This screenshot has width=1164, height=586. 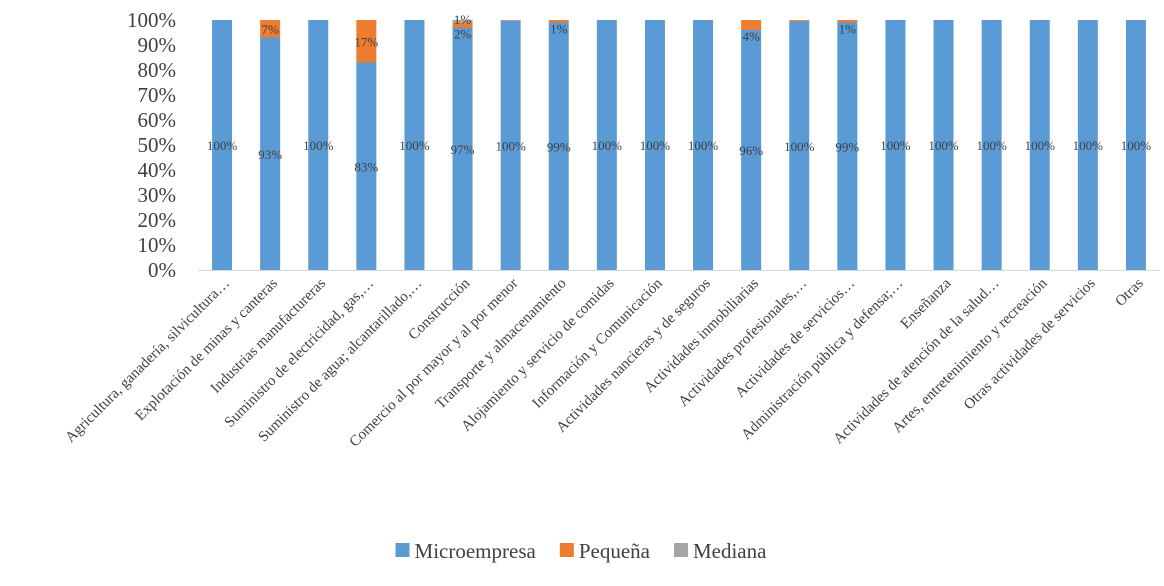 What do you see at coordinates (157, 120) in the screenshot?
I see `y-tick-label: 60%` at bounding box center [157, 120].